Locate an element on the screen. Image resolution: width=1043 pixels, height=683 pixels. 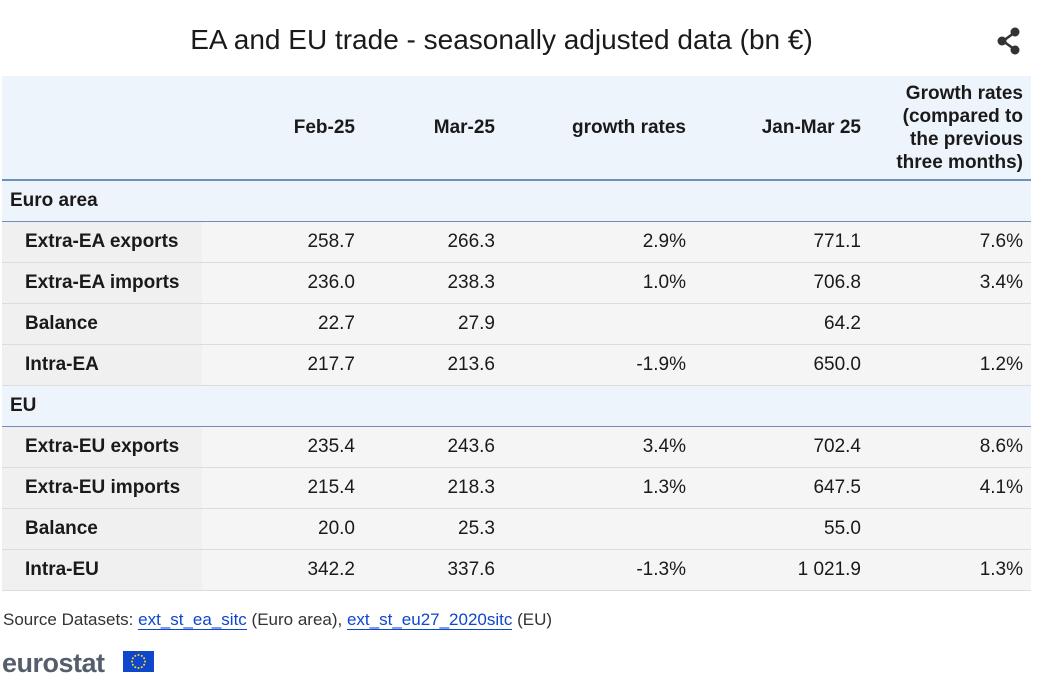
table-row: Intra-EA 217.7 213.6 -1.9% 650.0 1.2% is located at coordinates (516, 365).